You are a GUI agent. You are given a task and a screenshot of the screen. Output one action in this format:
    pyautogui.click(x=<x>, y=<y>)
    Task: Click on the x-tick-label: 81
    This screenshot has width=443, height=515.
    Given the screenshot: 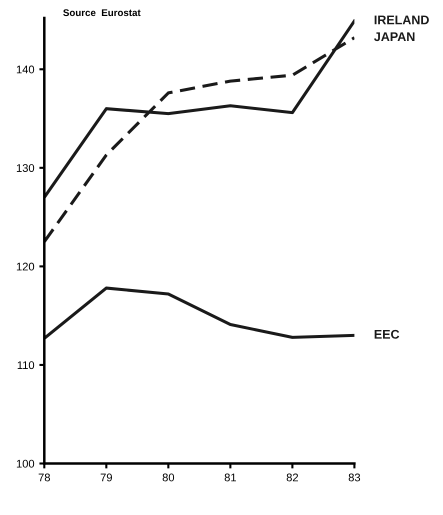 What is the action you would take?
    pyautogui.click(x=230, y=478)
    